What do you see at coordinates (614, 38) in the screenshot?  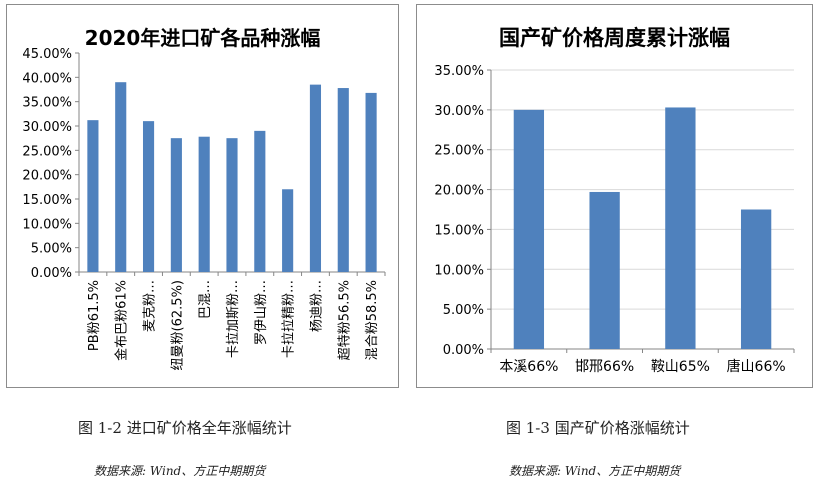 I see `right-chart-title: 国产矿价格周度累计涨幅` at bounding box center [614, 38].